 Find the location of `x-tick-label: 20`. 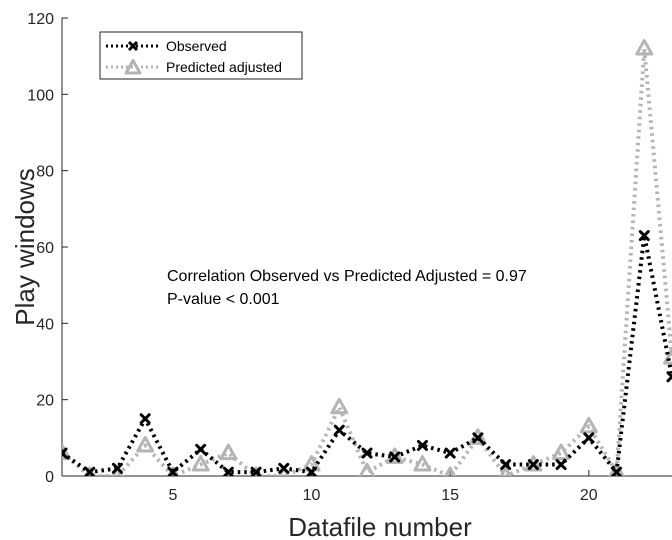

x-tick-label: 20 is located at coordinates (589, 495).